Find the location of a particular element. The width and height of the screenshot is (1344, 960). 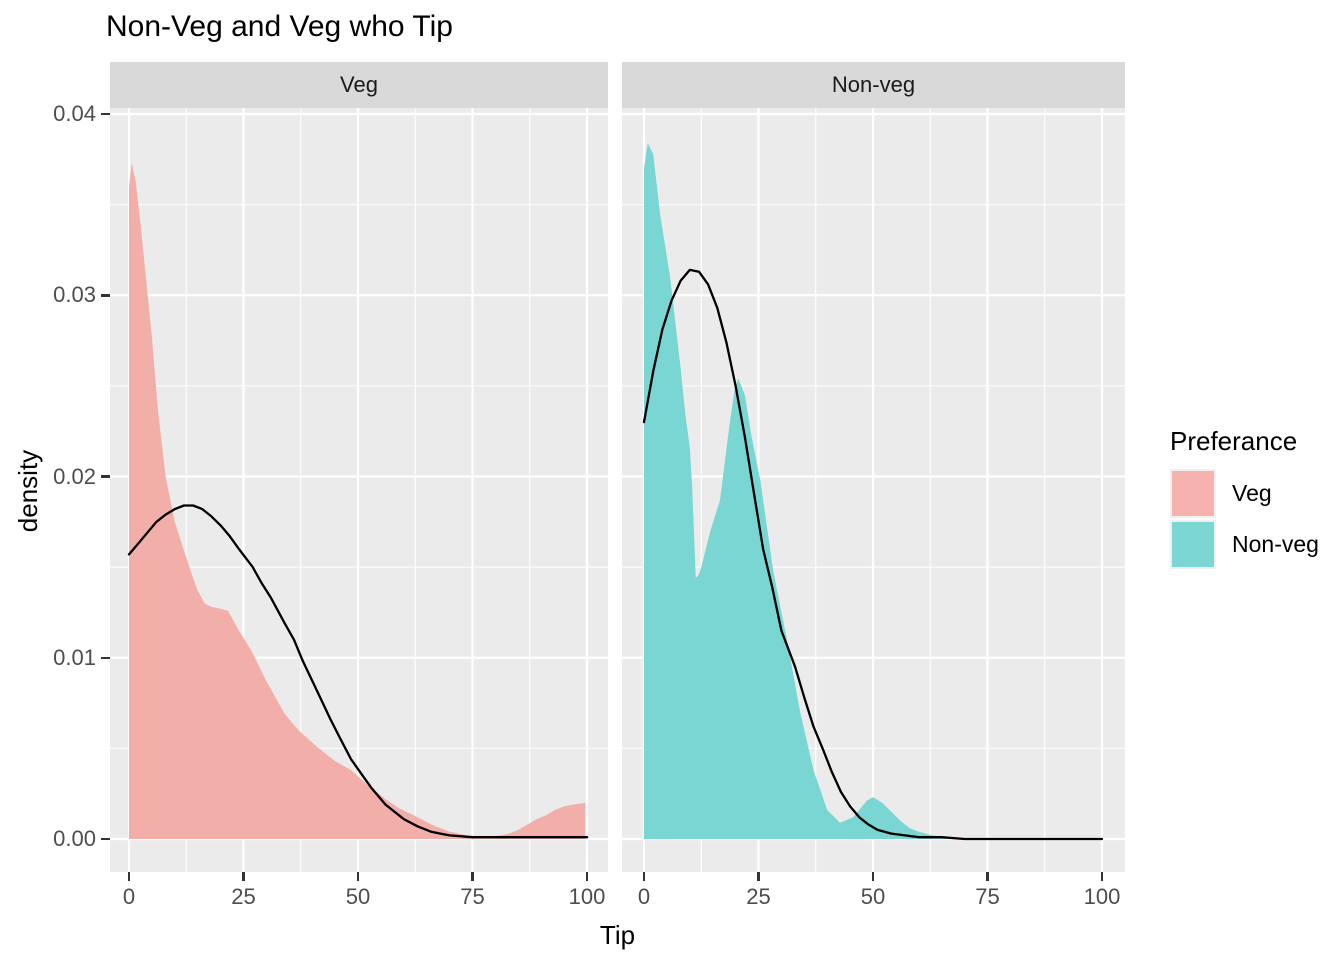

legend-item-non-veg: Non-veg is located at coordinates (1244, 544).